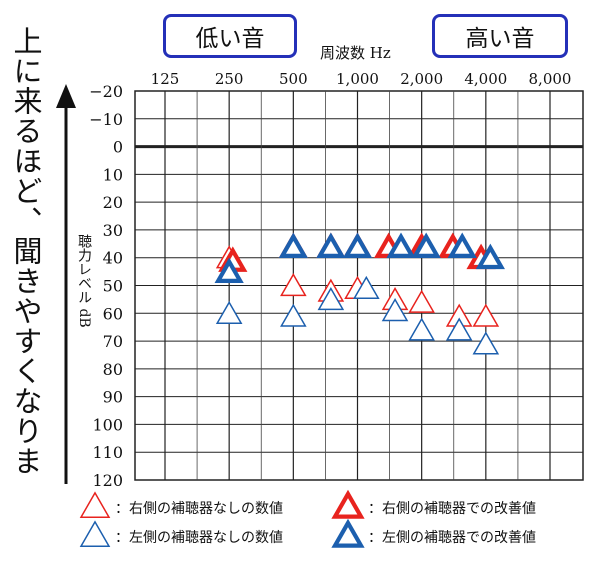 This screenshot has height=562, width=600. I want to click on low-sound-label: 低い音, so click(230, 36).